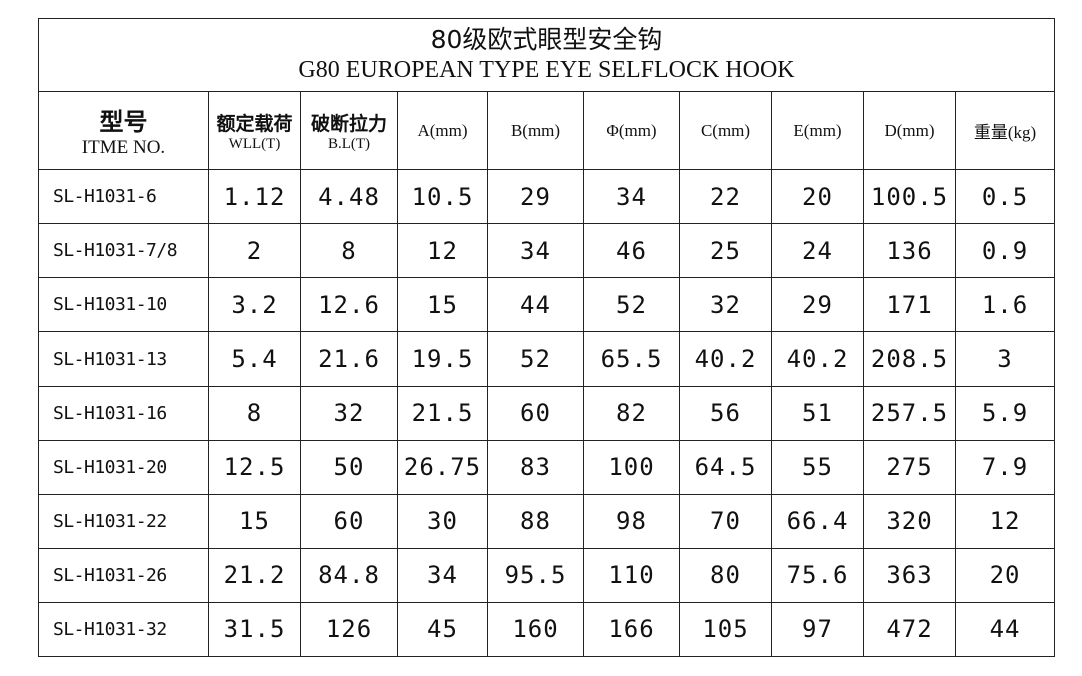 The image size is (1082, 676). Describe the element at coordinates (631, 359) in the screenshot. I see `value-cell: 65.5` at that location.